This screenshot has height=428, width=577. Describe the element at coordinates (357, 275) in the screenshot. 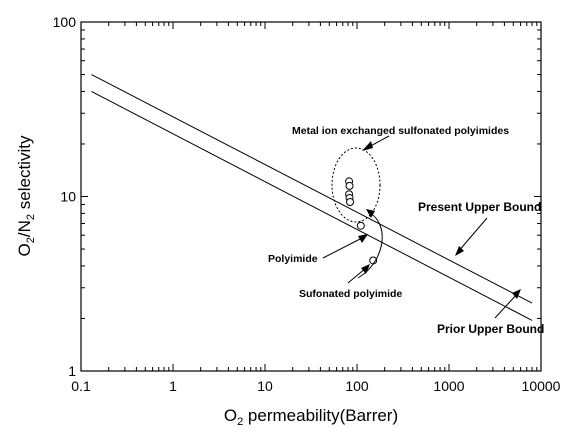

I see `sufonated-polyimide-label-arrow` at that location.